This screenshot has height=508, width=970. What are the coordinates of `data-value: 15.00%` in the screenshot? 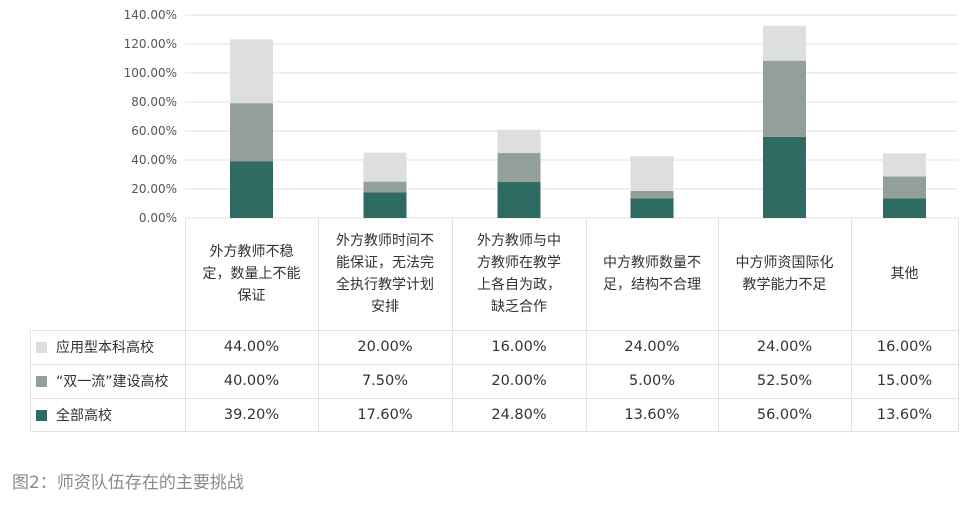 It's located at (904, 381).